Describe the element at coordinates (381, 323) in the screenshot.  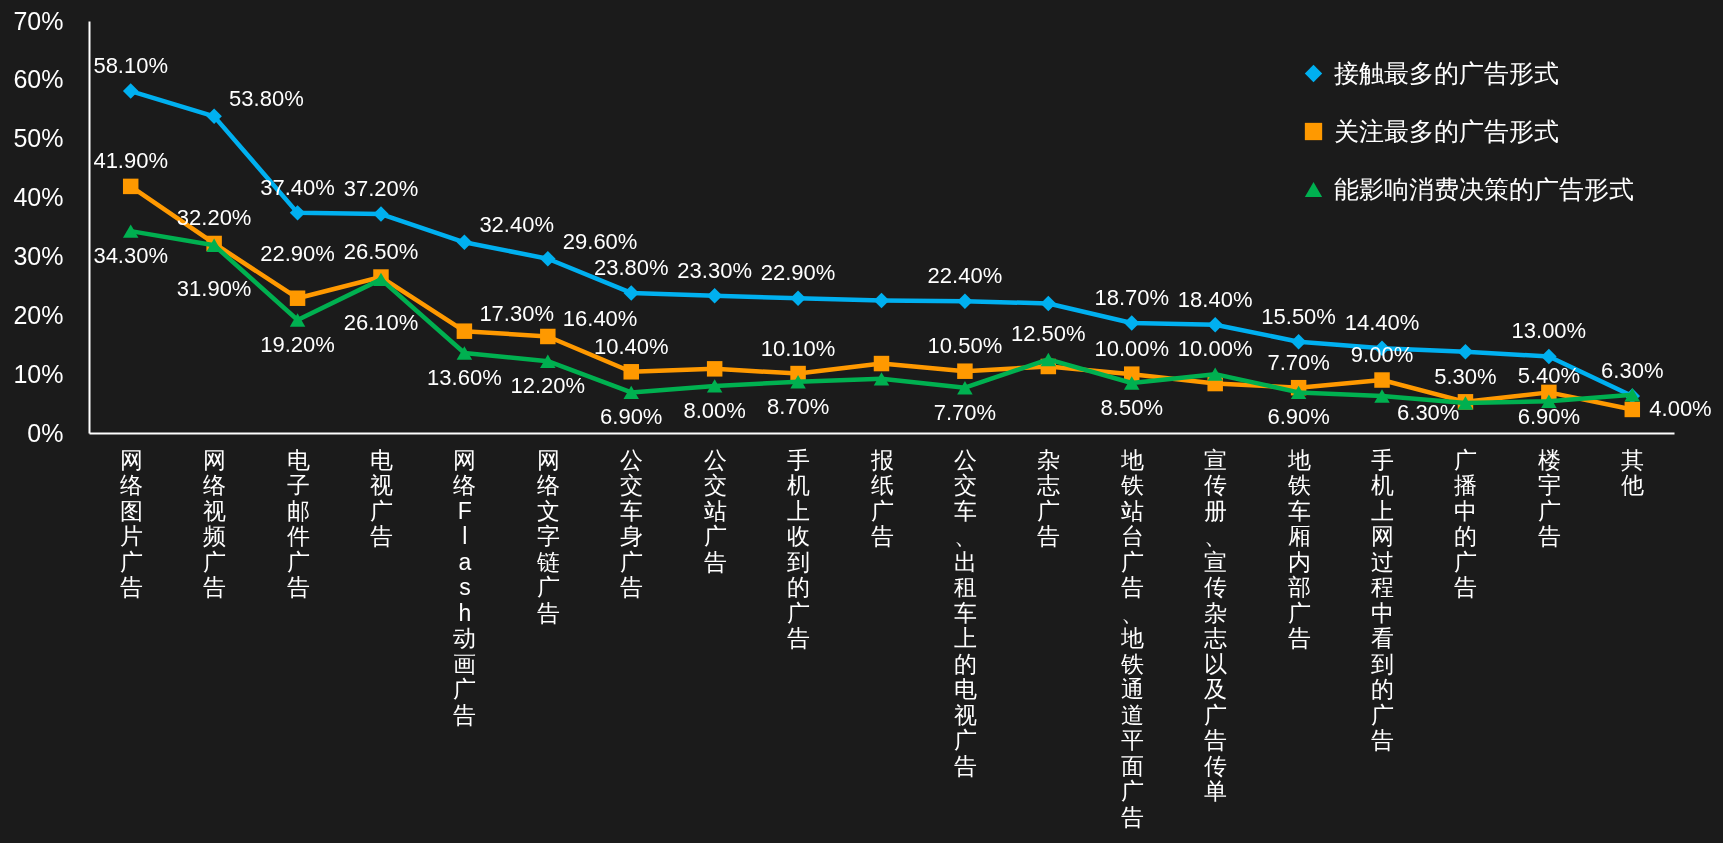
I see `data-label: 26.10%` at that location.